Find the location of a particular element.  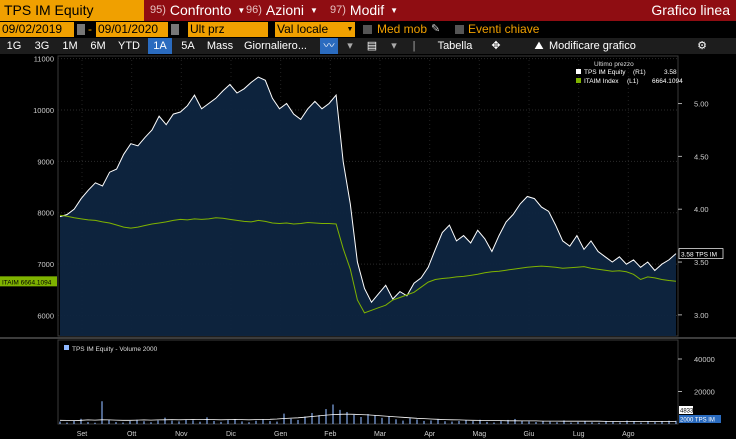

range-toolbar is located at coordinates (368, 46).